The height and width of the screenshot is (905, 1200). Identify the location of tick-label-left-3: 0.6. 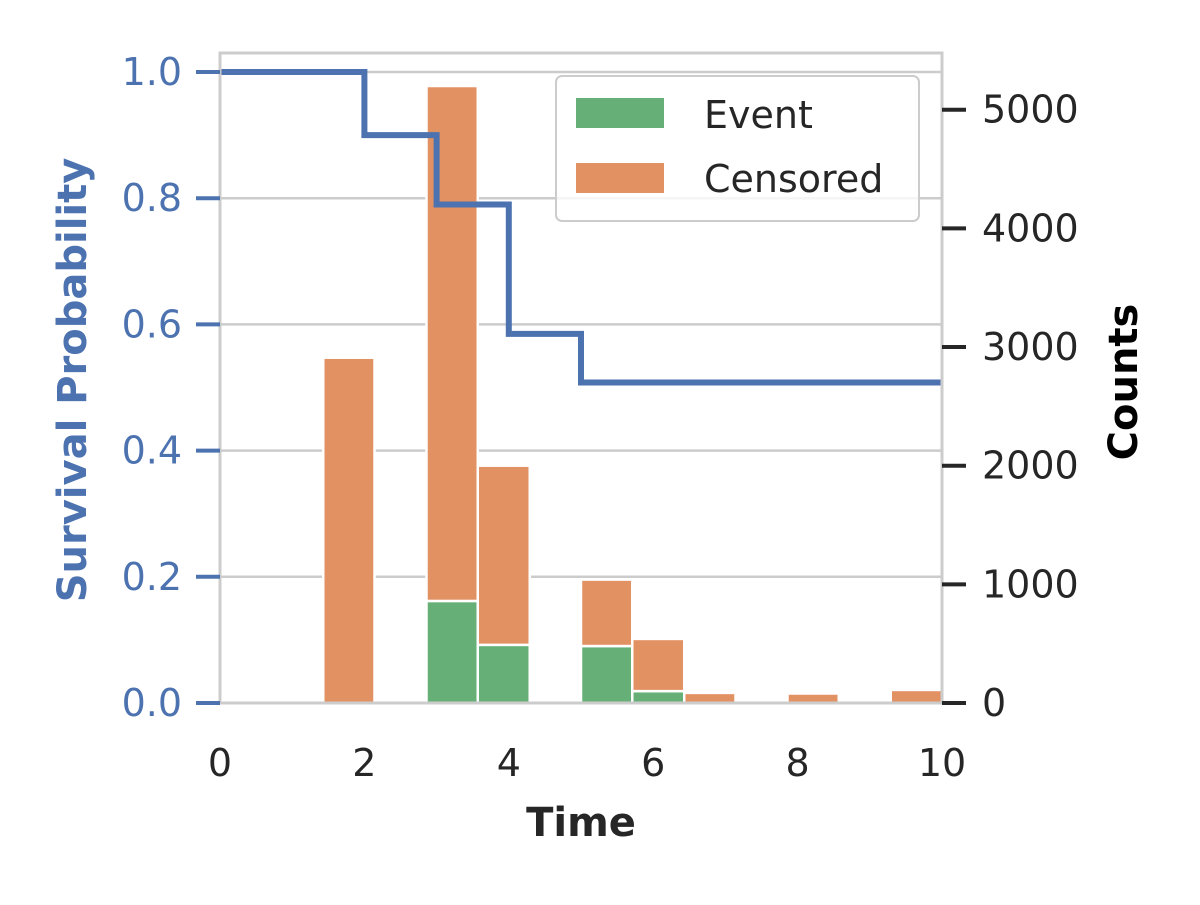
(152, 324).